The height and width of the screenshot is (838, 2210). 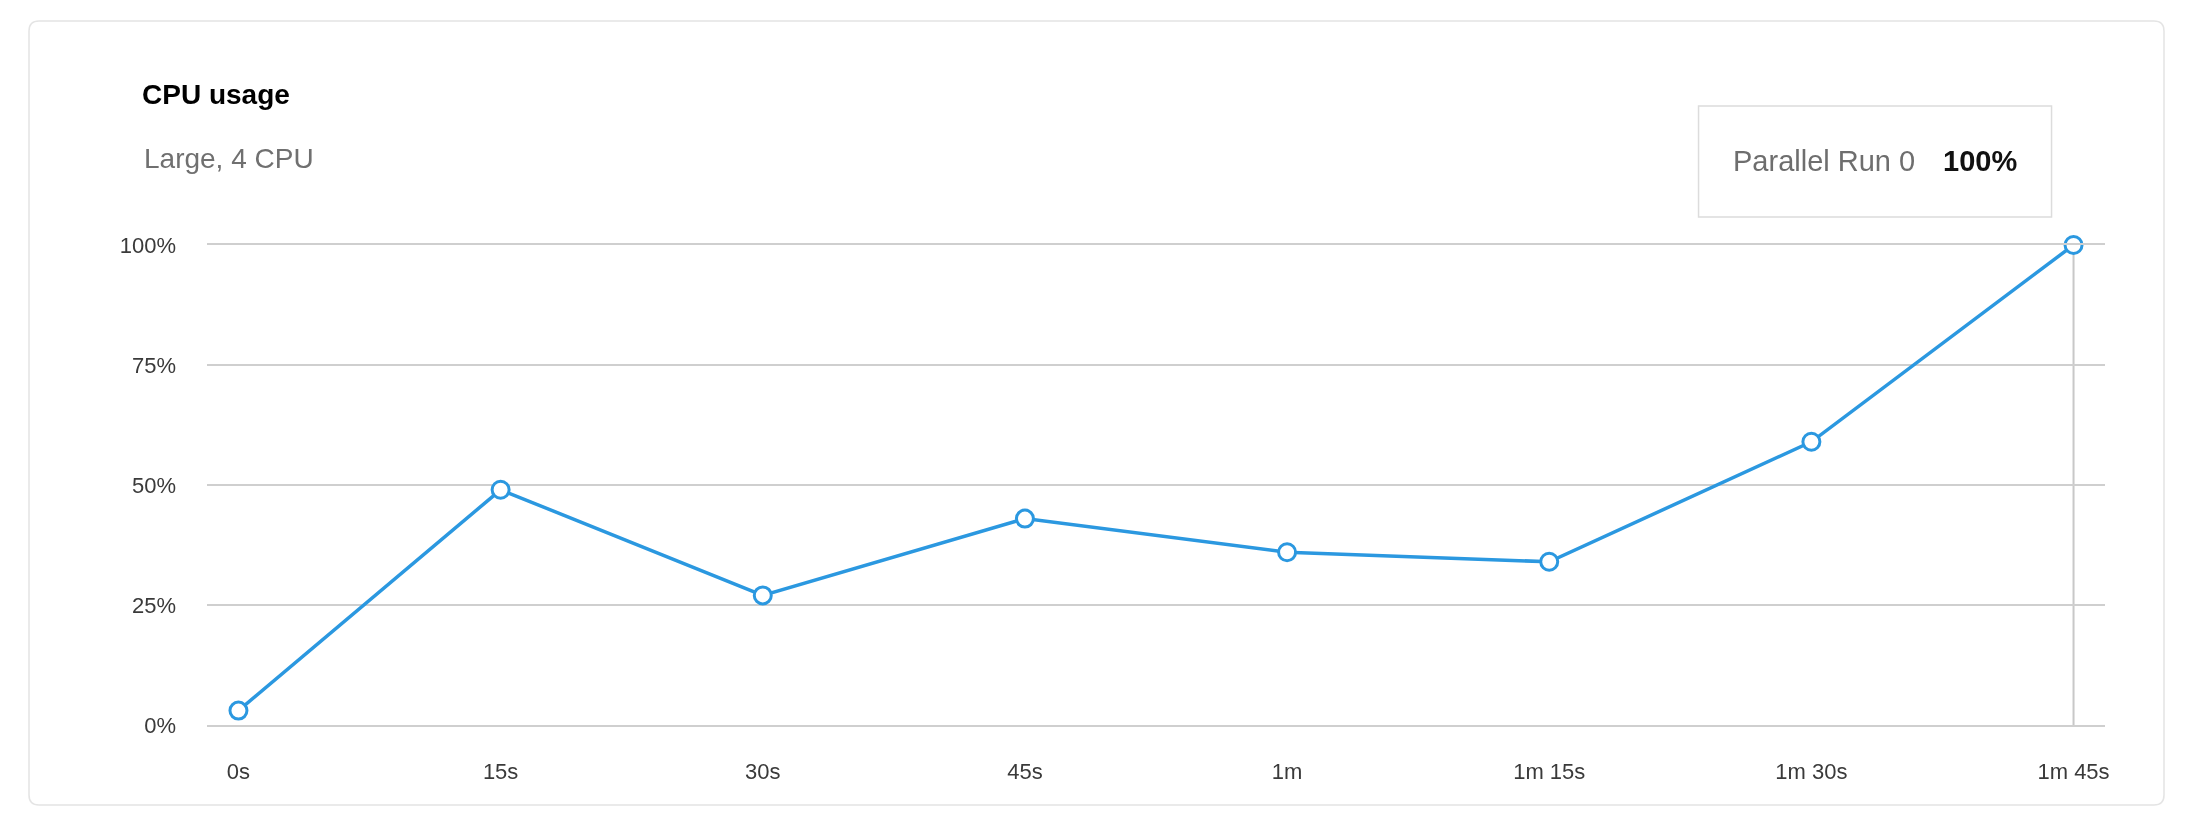 What do you see at coordinates (1025, 772) in the screenshot?
I see `x-tick-label: 45s` at bounding box center [1025, 772].